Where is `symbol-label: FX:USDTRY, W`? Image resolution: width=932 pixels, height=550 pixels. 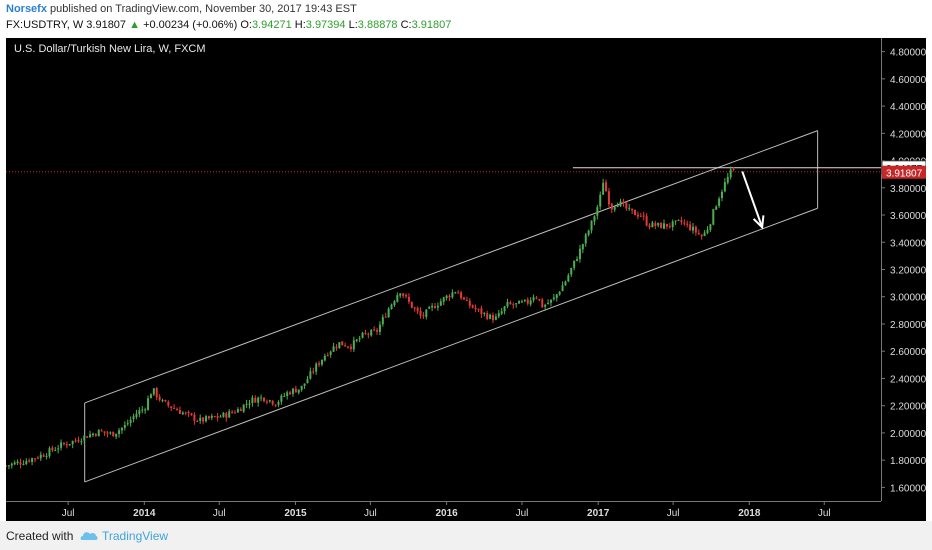
symbol-label: FX:USDTRY, W is located at coordinates (45, 25).